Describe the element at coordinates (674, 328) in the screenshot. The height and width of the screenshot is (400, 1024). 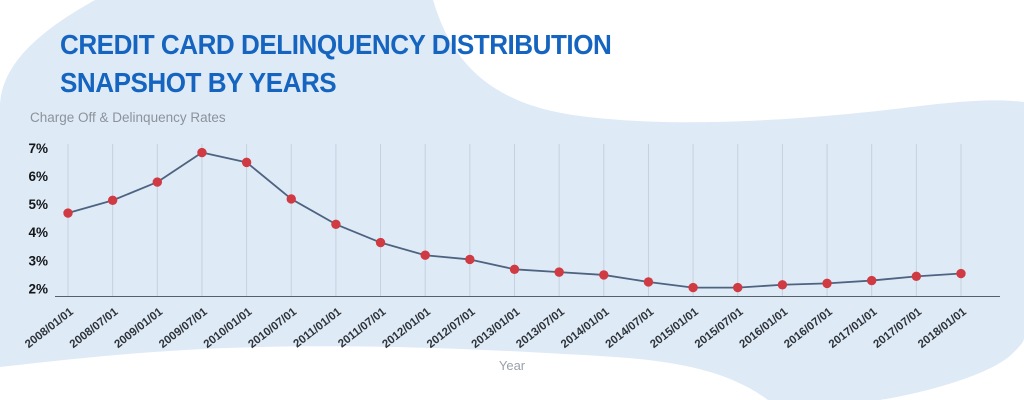
I see `x-tick-label: 2015/01/01` at that location.